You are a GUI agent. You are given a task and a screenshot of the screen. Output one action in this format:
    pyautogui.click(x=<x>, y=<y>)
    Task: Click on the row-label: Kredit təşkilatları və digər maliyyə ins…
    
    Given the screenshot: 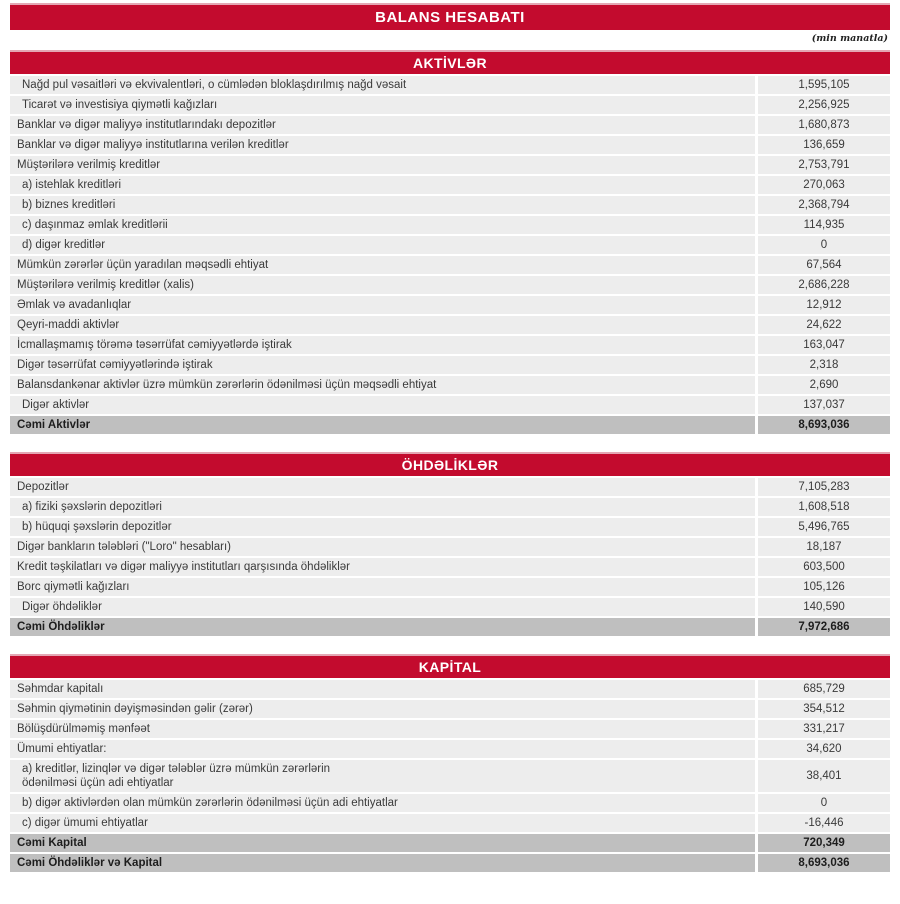 What is the action you would take?
    pyautogui.click(x=382, y=567)
    